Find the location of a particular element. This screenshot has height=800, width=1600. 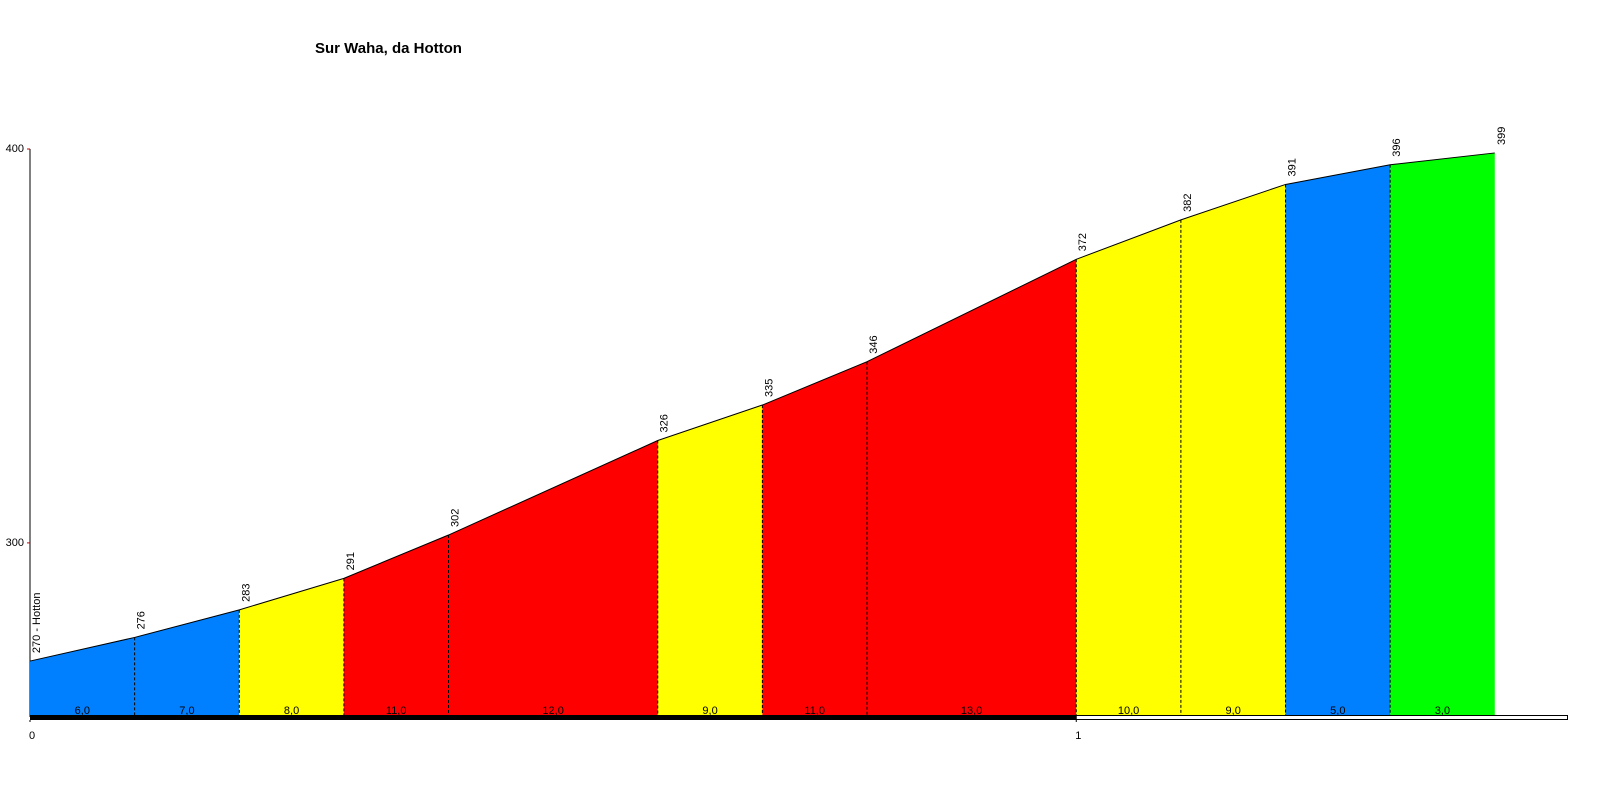

elevation-label: 346 is located at coordinates (874, 344).